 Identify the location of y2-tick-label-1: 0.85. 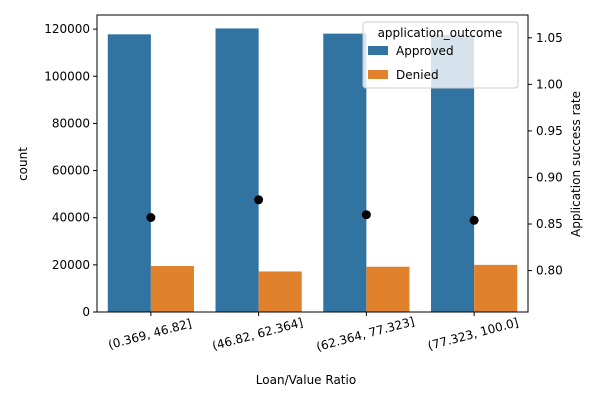
(549, 224).